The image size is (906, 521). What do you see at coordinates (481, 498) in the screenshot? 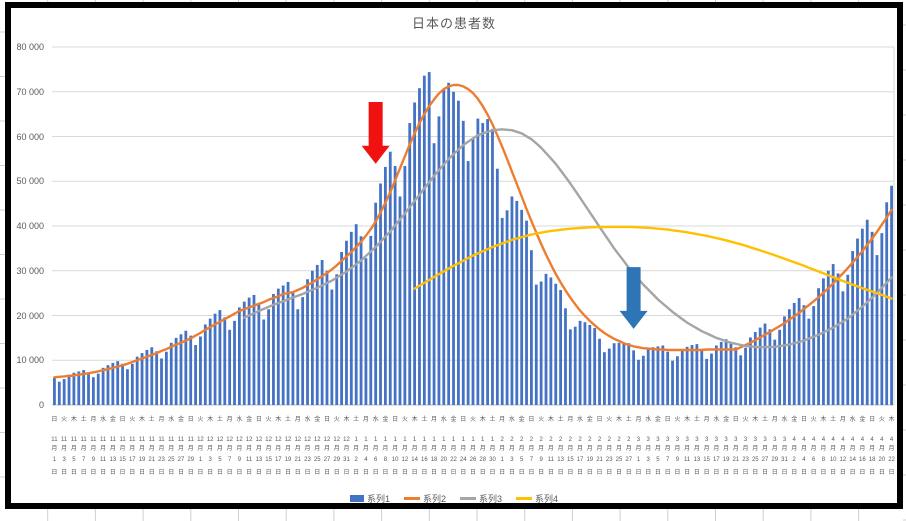
I see `legend-item-系列3: 系列3` at bounding box center [481, 498].